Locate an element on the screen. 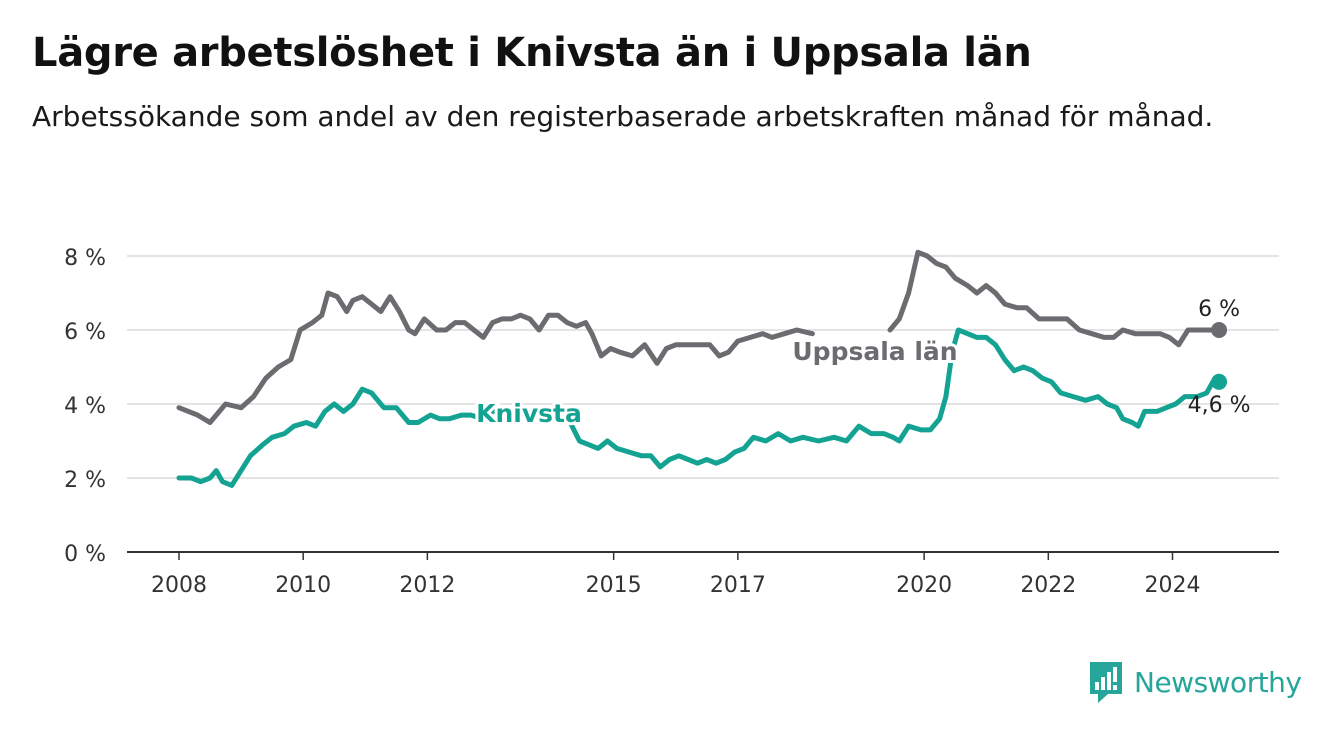 The height and width of the screenshot is (734, 1340). x-tick-label: 2020 is located at coordinates (924, 585).